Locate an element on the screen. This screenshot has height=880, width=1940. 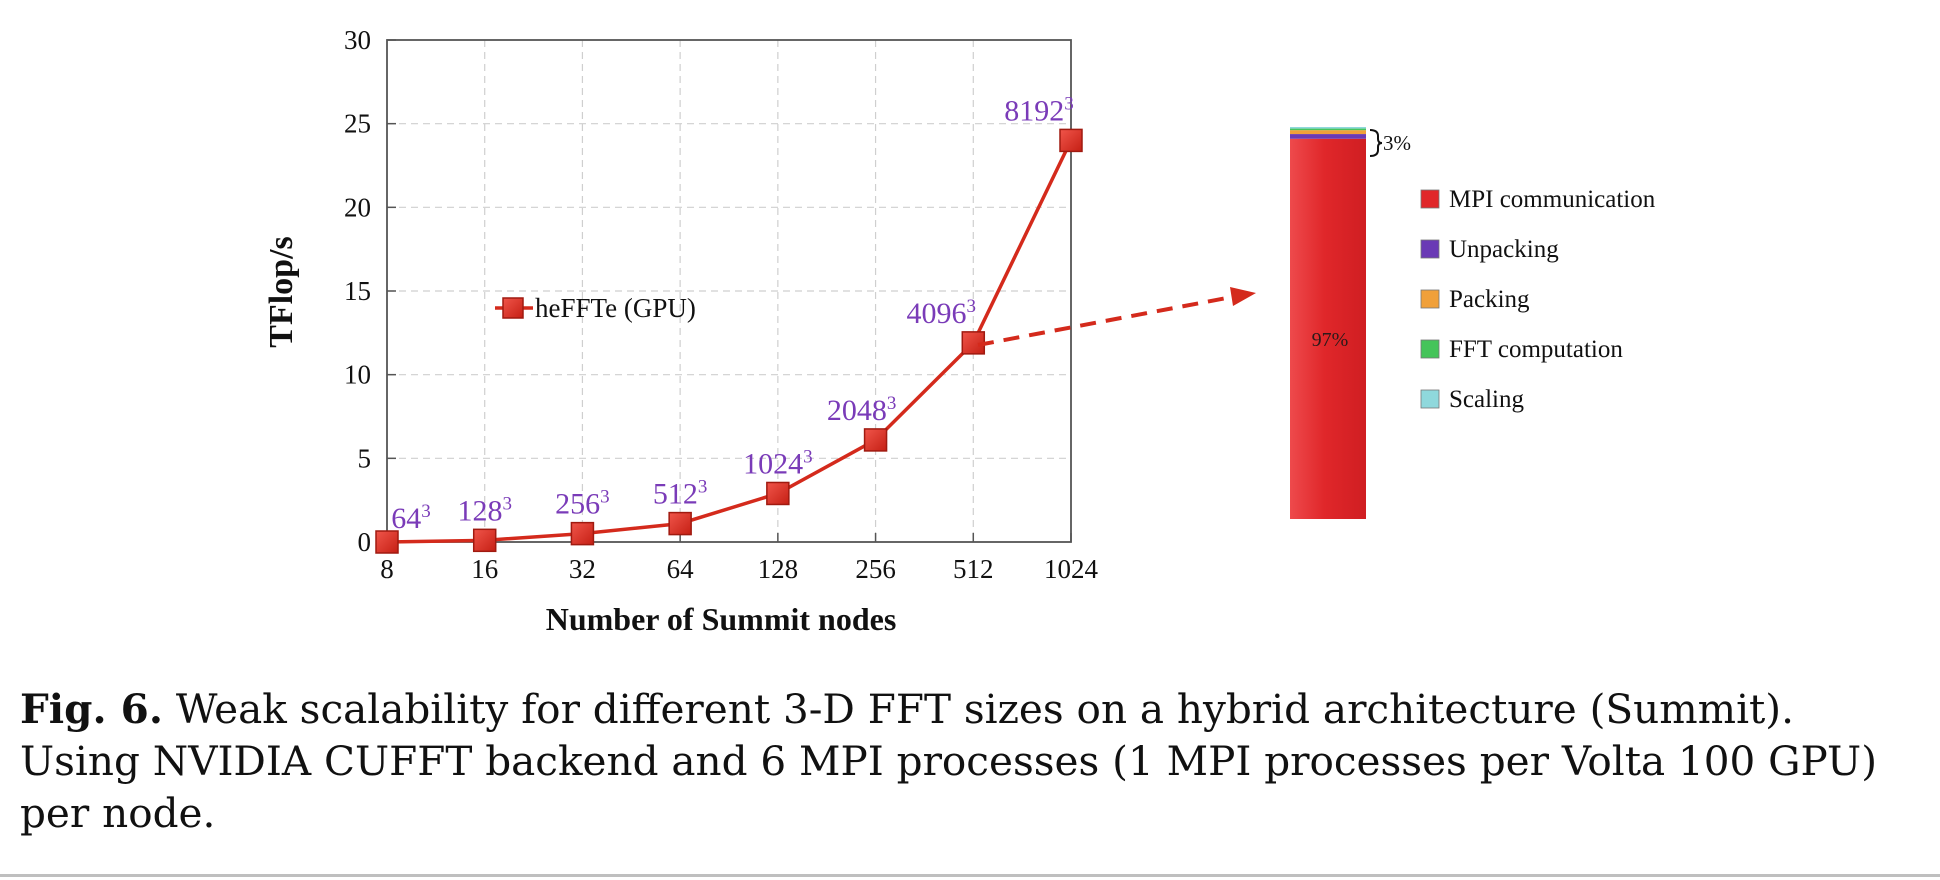
legend-entry: Unpacking is located at coordinates (1504, 249).